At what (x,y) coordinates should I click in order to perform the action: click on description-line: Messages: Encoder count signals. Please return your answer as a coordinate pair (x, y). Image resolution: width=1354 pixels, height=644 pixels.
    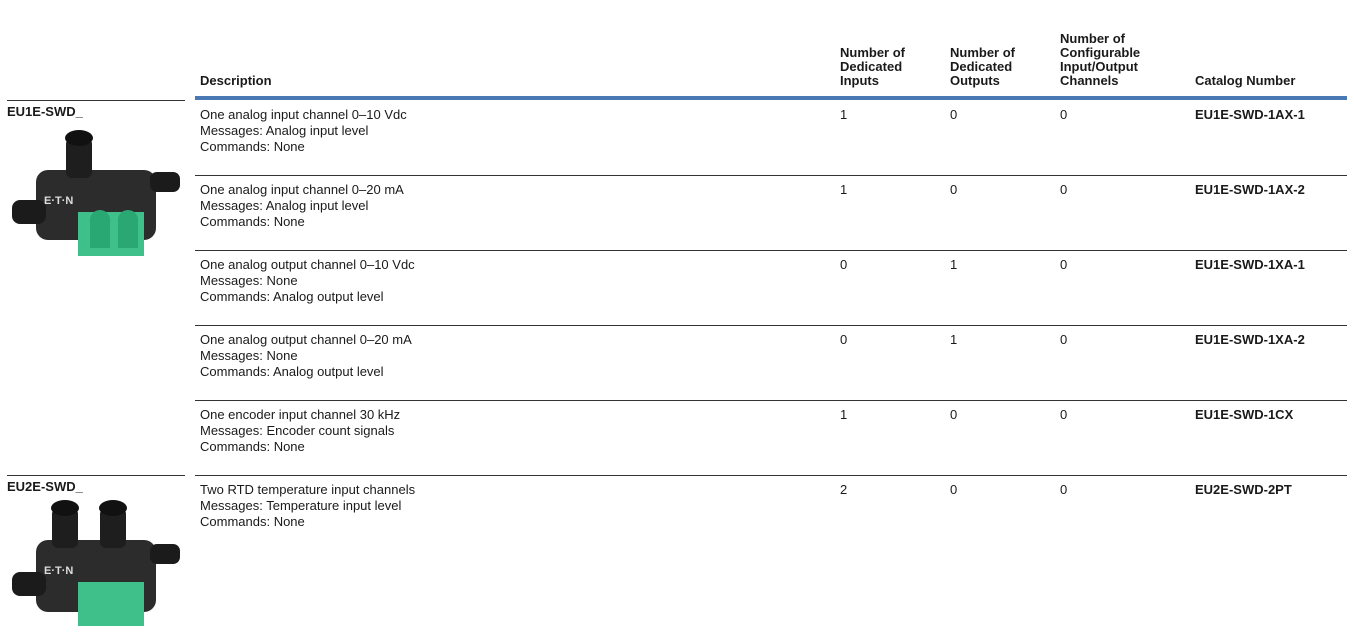
    Looking at the image, I should click on (297, 430).